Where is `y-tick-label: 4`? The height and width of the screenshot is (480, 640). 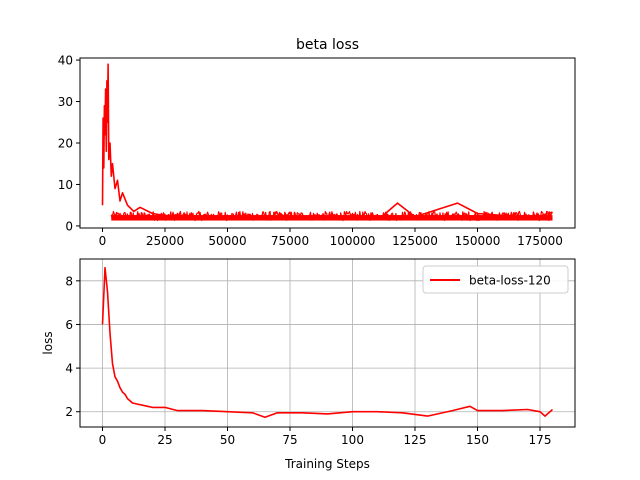
y-tick-label: 4 is located at coordinates (69, 369).